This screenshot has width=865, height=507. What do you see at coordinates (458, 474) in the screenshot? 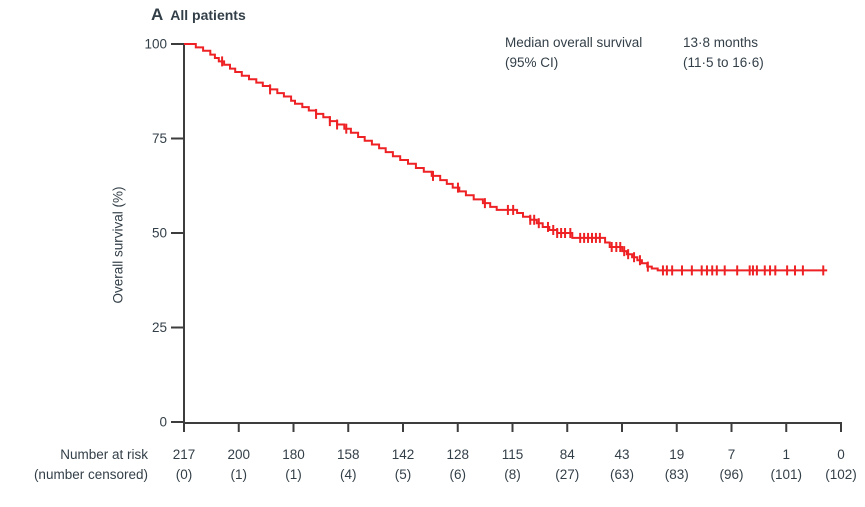
I see `number-censored-value: (6)` at bounding box center [458, 474].